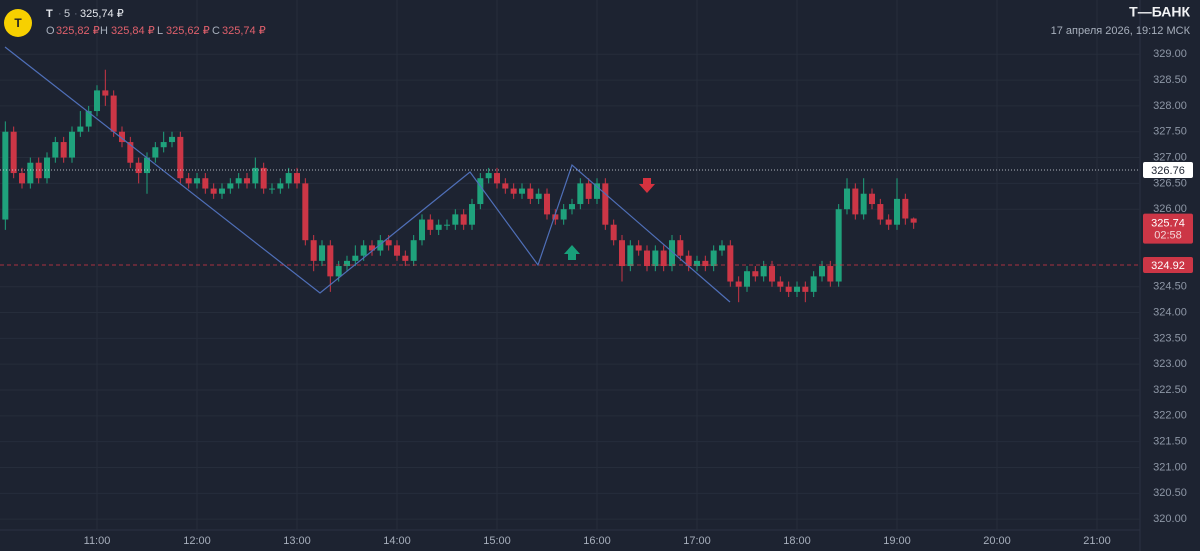 This screenshot has height=551, width=1200. I want to click on ohlc-value: 325,82 ₽, so click(78, 31).